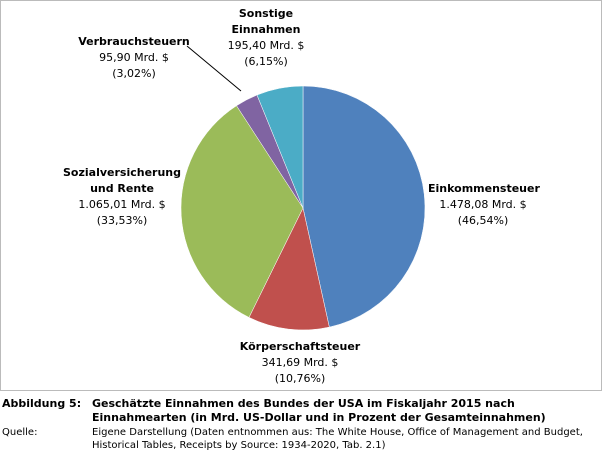  What do you see at coordinates (134, 73) in the screenshot?
I see `percent-label: (3,02%)` at bounding box center [134, 73].